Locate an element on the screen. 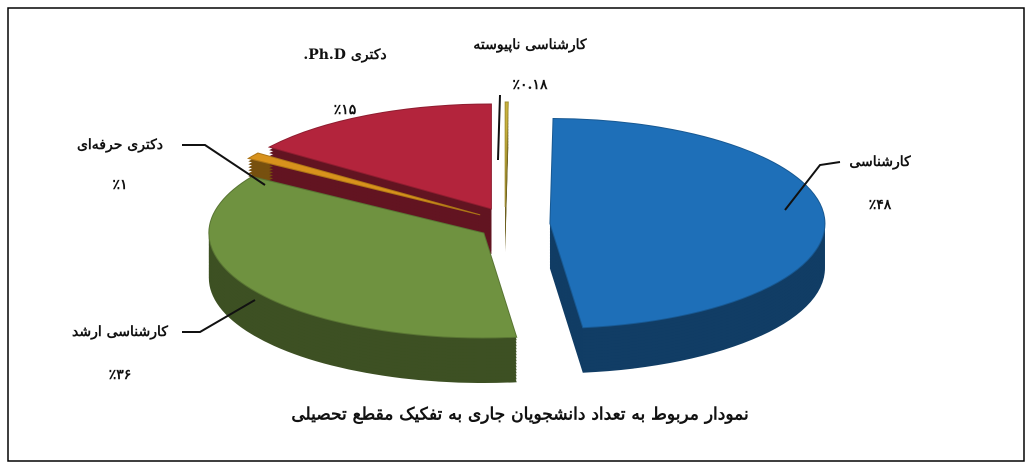  slice-label: کارشناسی is located at coordinates (880, 162).